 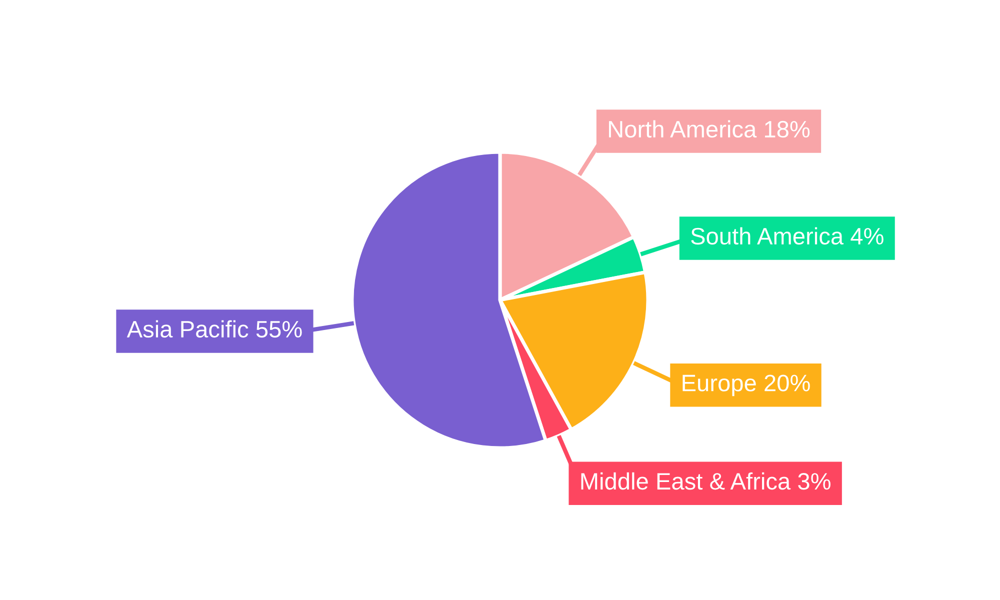 What do you see at coordinates (787, 236) in the screenshot?
I see `slice-label: South America 4%` at bounding box center [787, 236].